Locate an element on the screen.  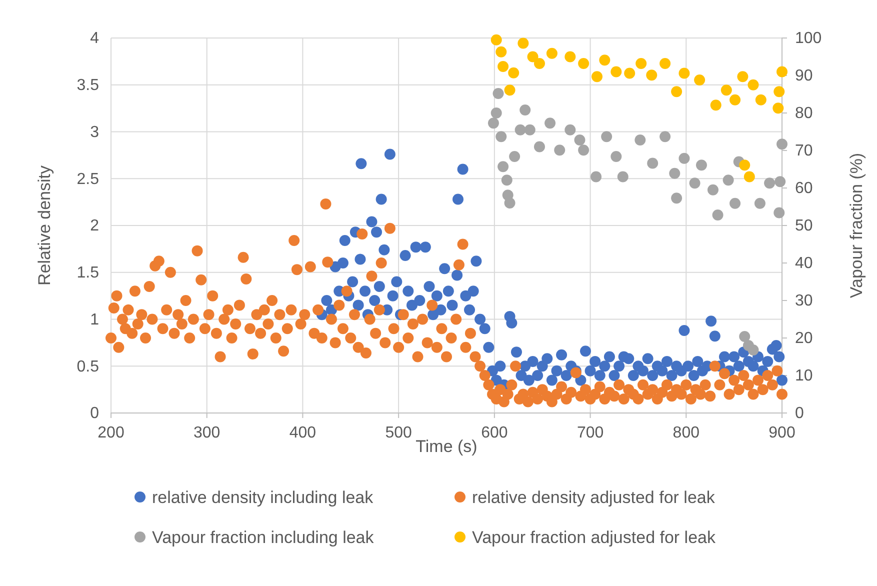
y-tick-label: 3 is located at coordinates (95, 132).